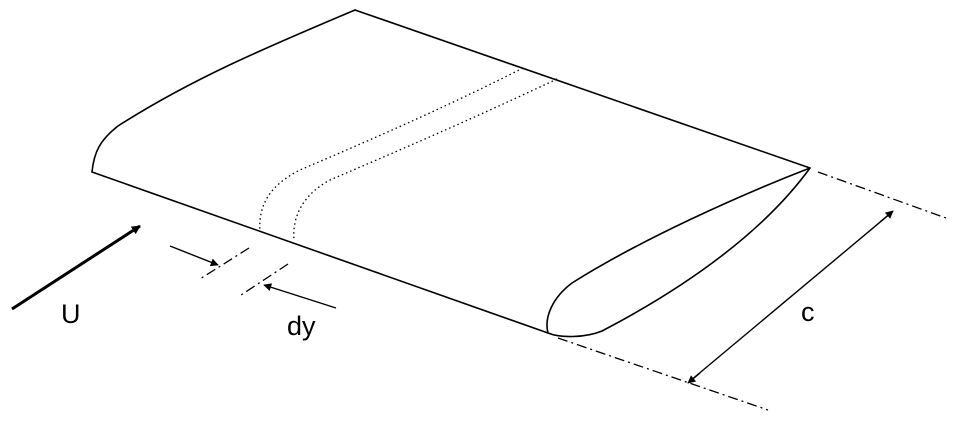  What do you see at coordinates (663, 374) in the screenshot?
I see `chord-extension-trailing` at bounding box center [663, 374].